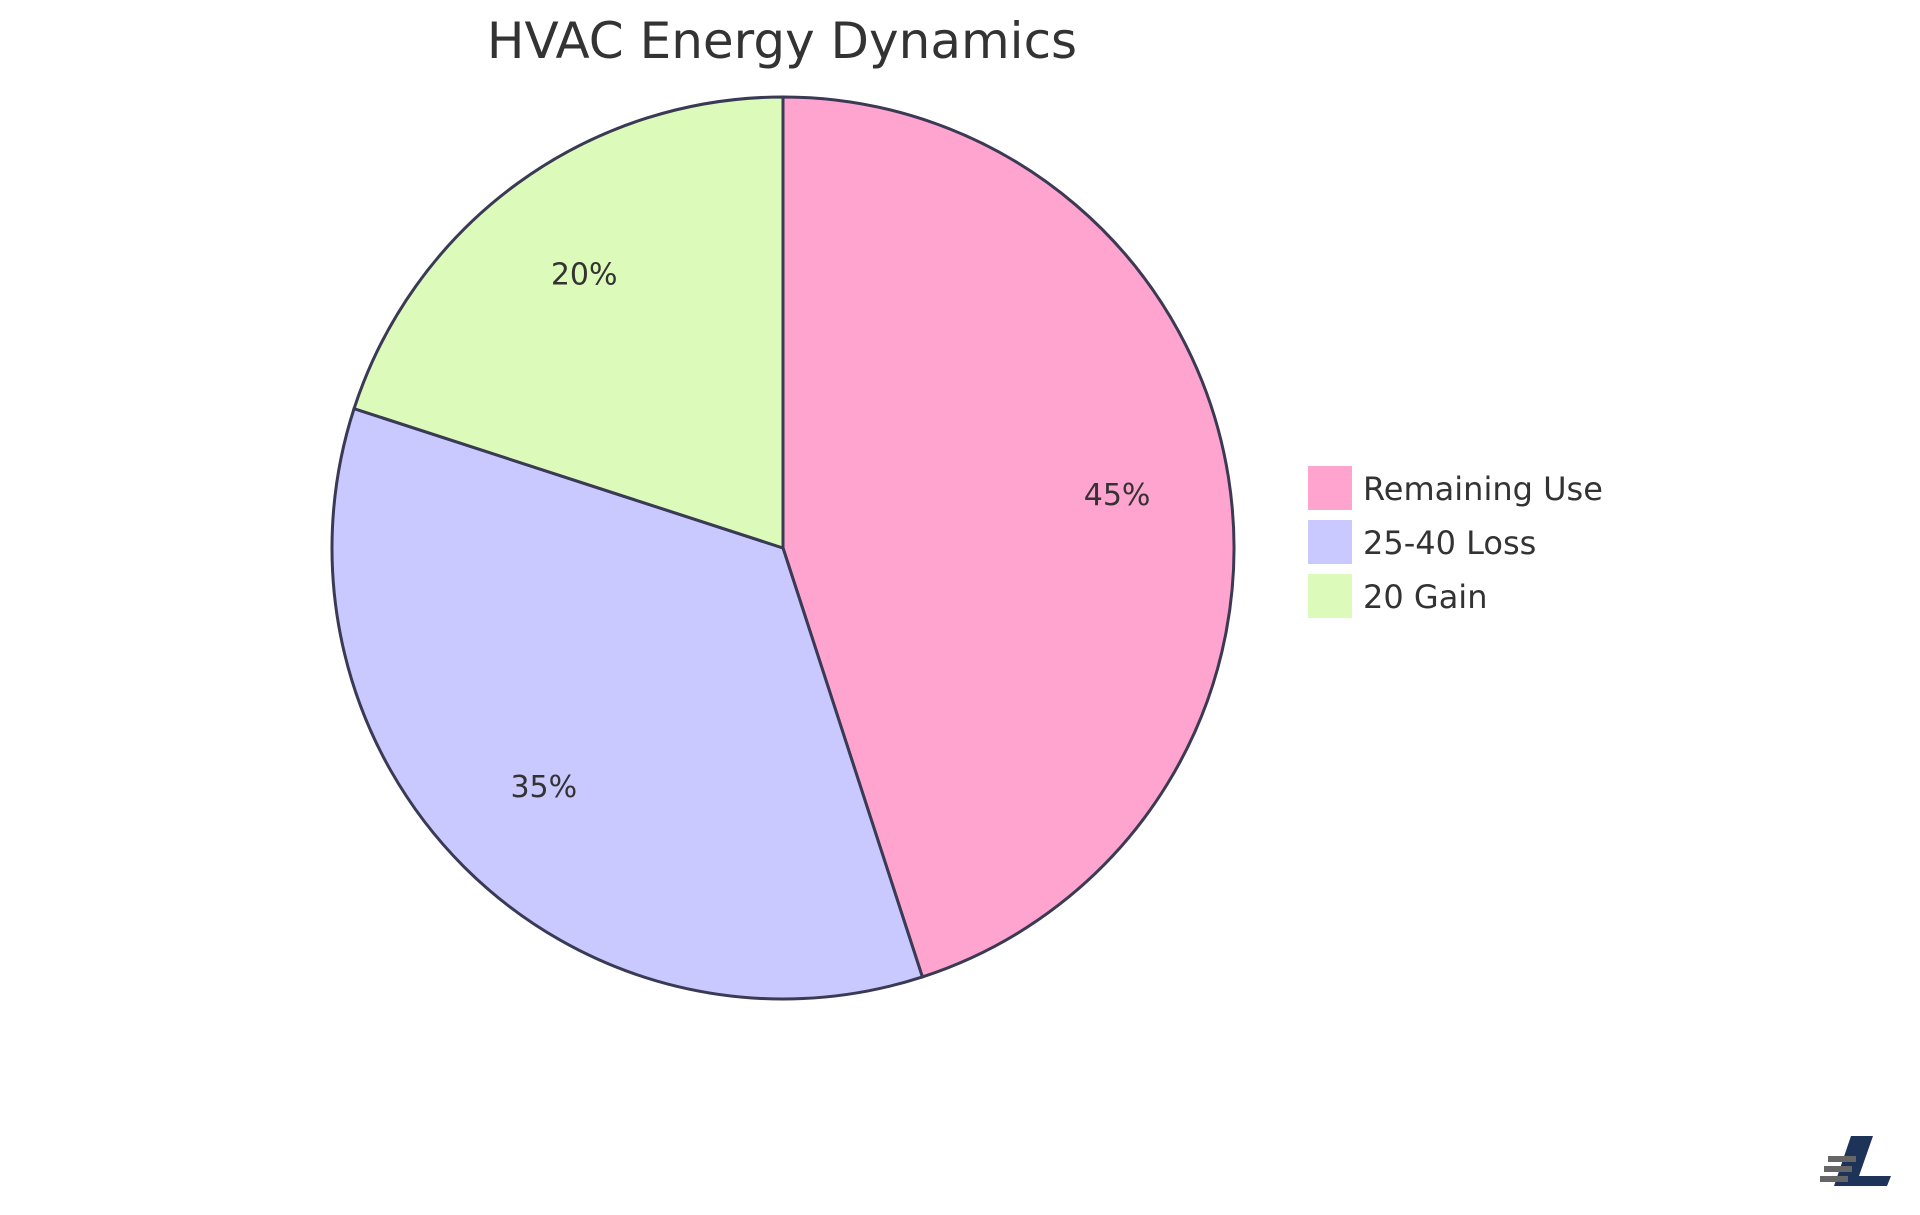  I want to click on pie-slice-20-gain, so click(568, 323).